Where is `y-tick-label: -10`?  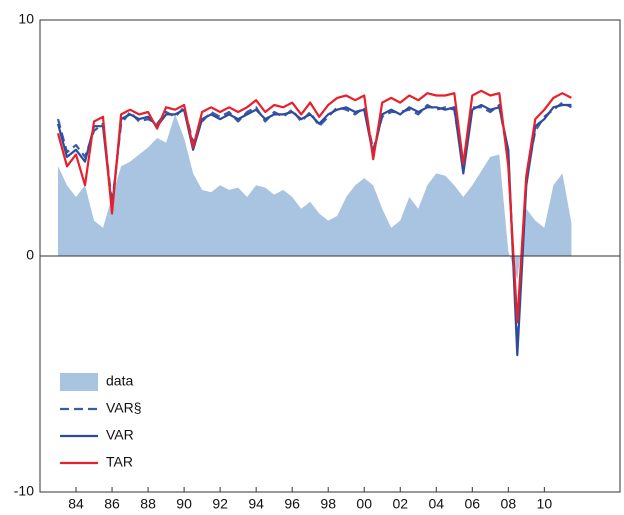
y-tick-label: -10 is located at coordinates (24, 491).